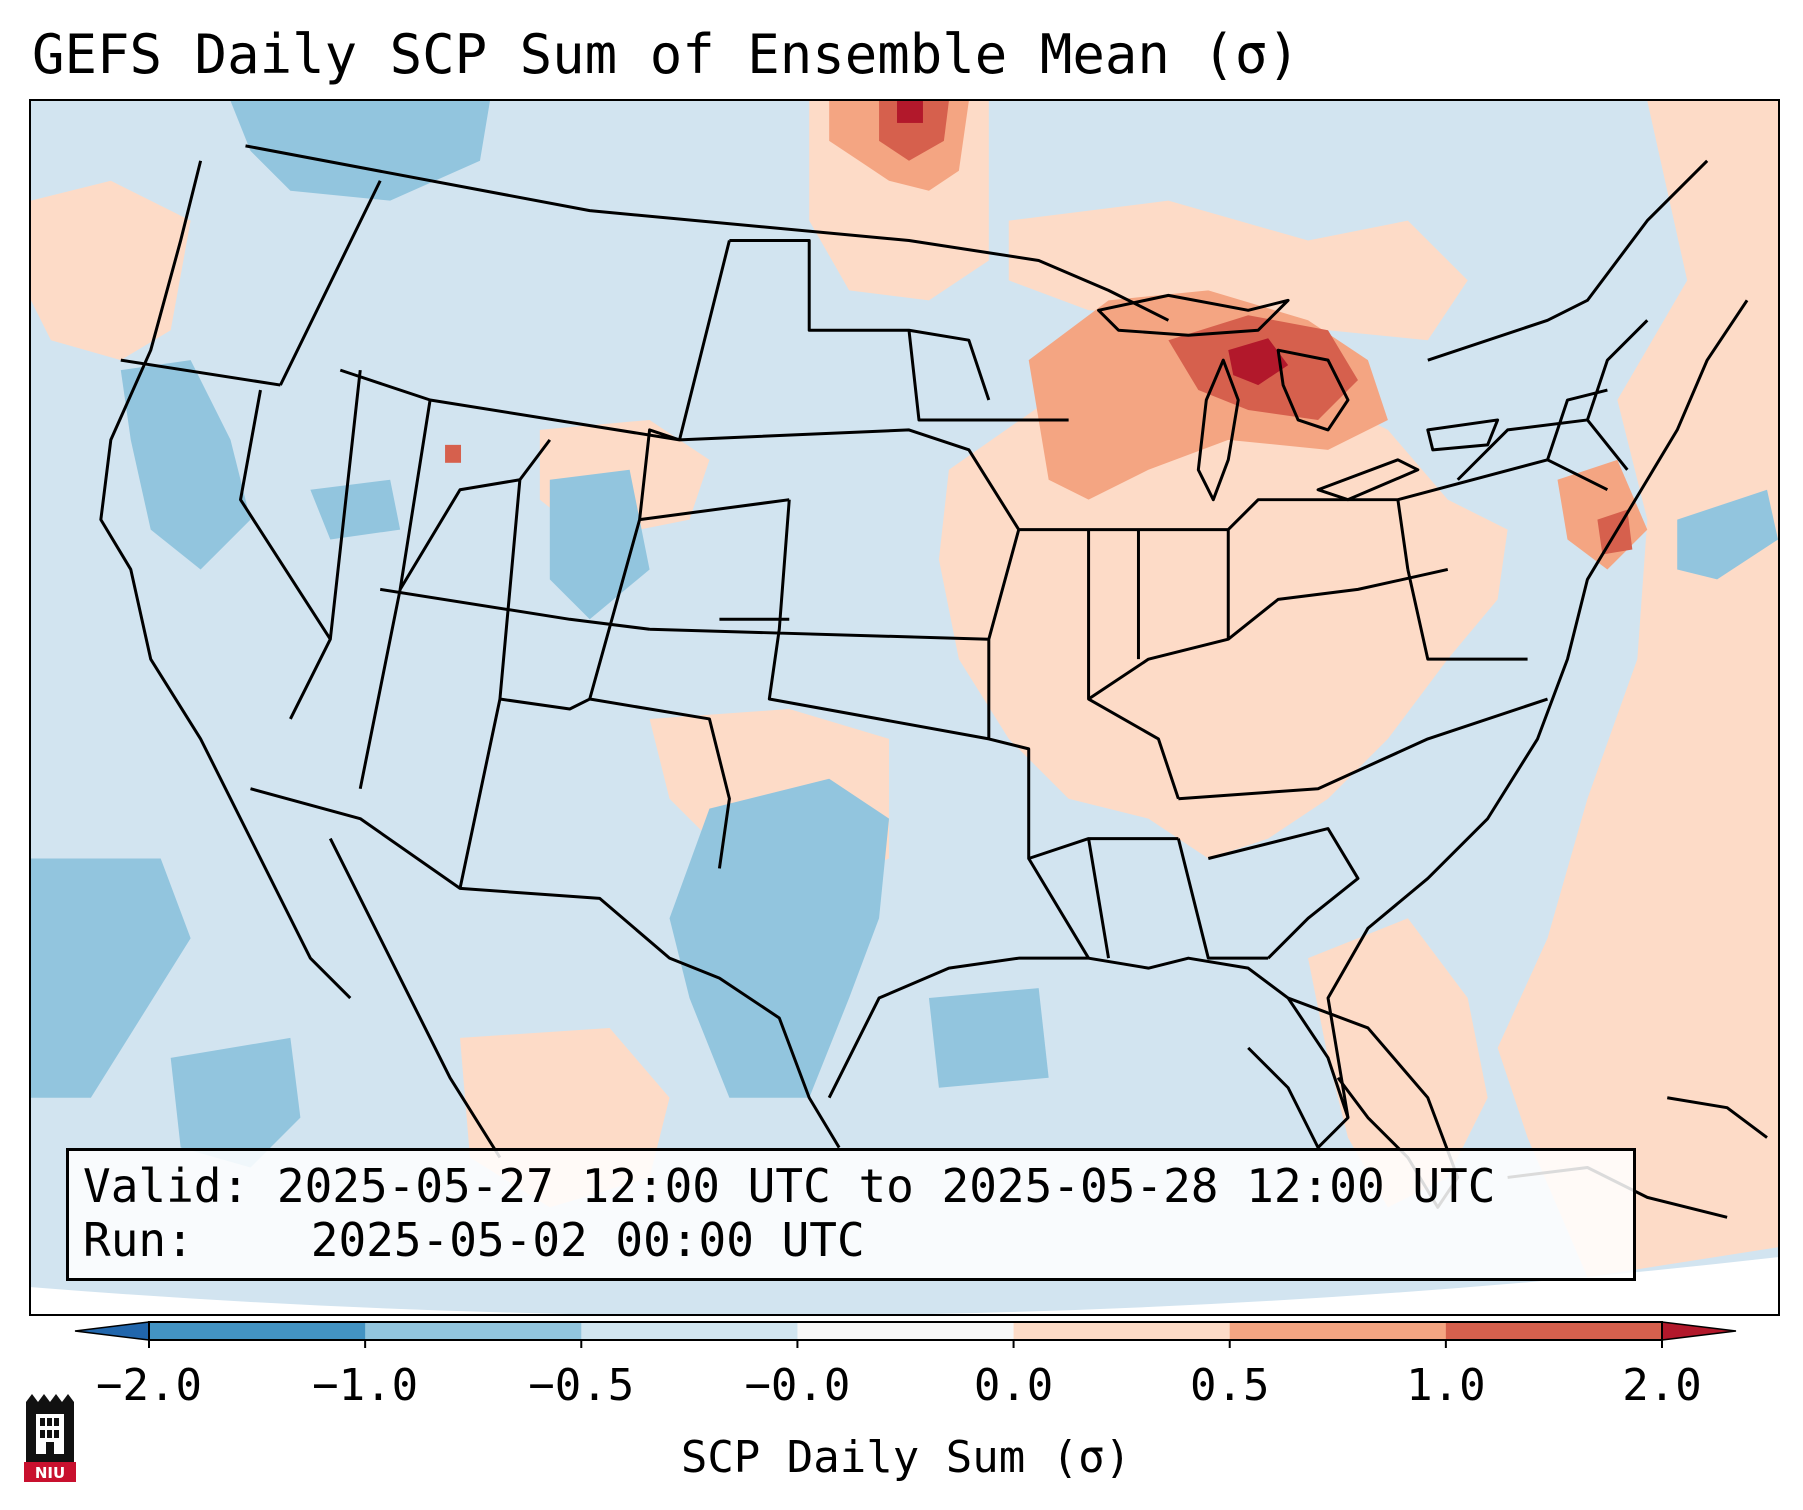 The width and height of the screenshot is (1803, 1510). I want to click on nd-core-region, so click(914, 131).